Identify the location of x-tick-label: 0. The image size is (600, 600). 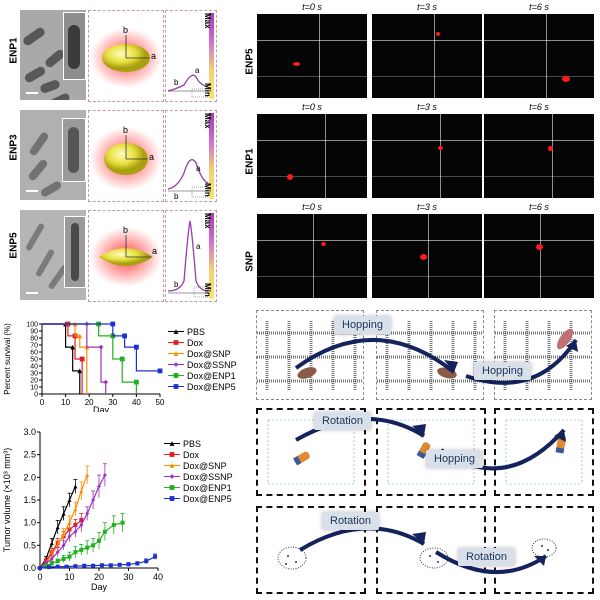
(39, 577).